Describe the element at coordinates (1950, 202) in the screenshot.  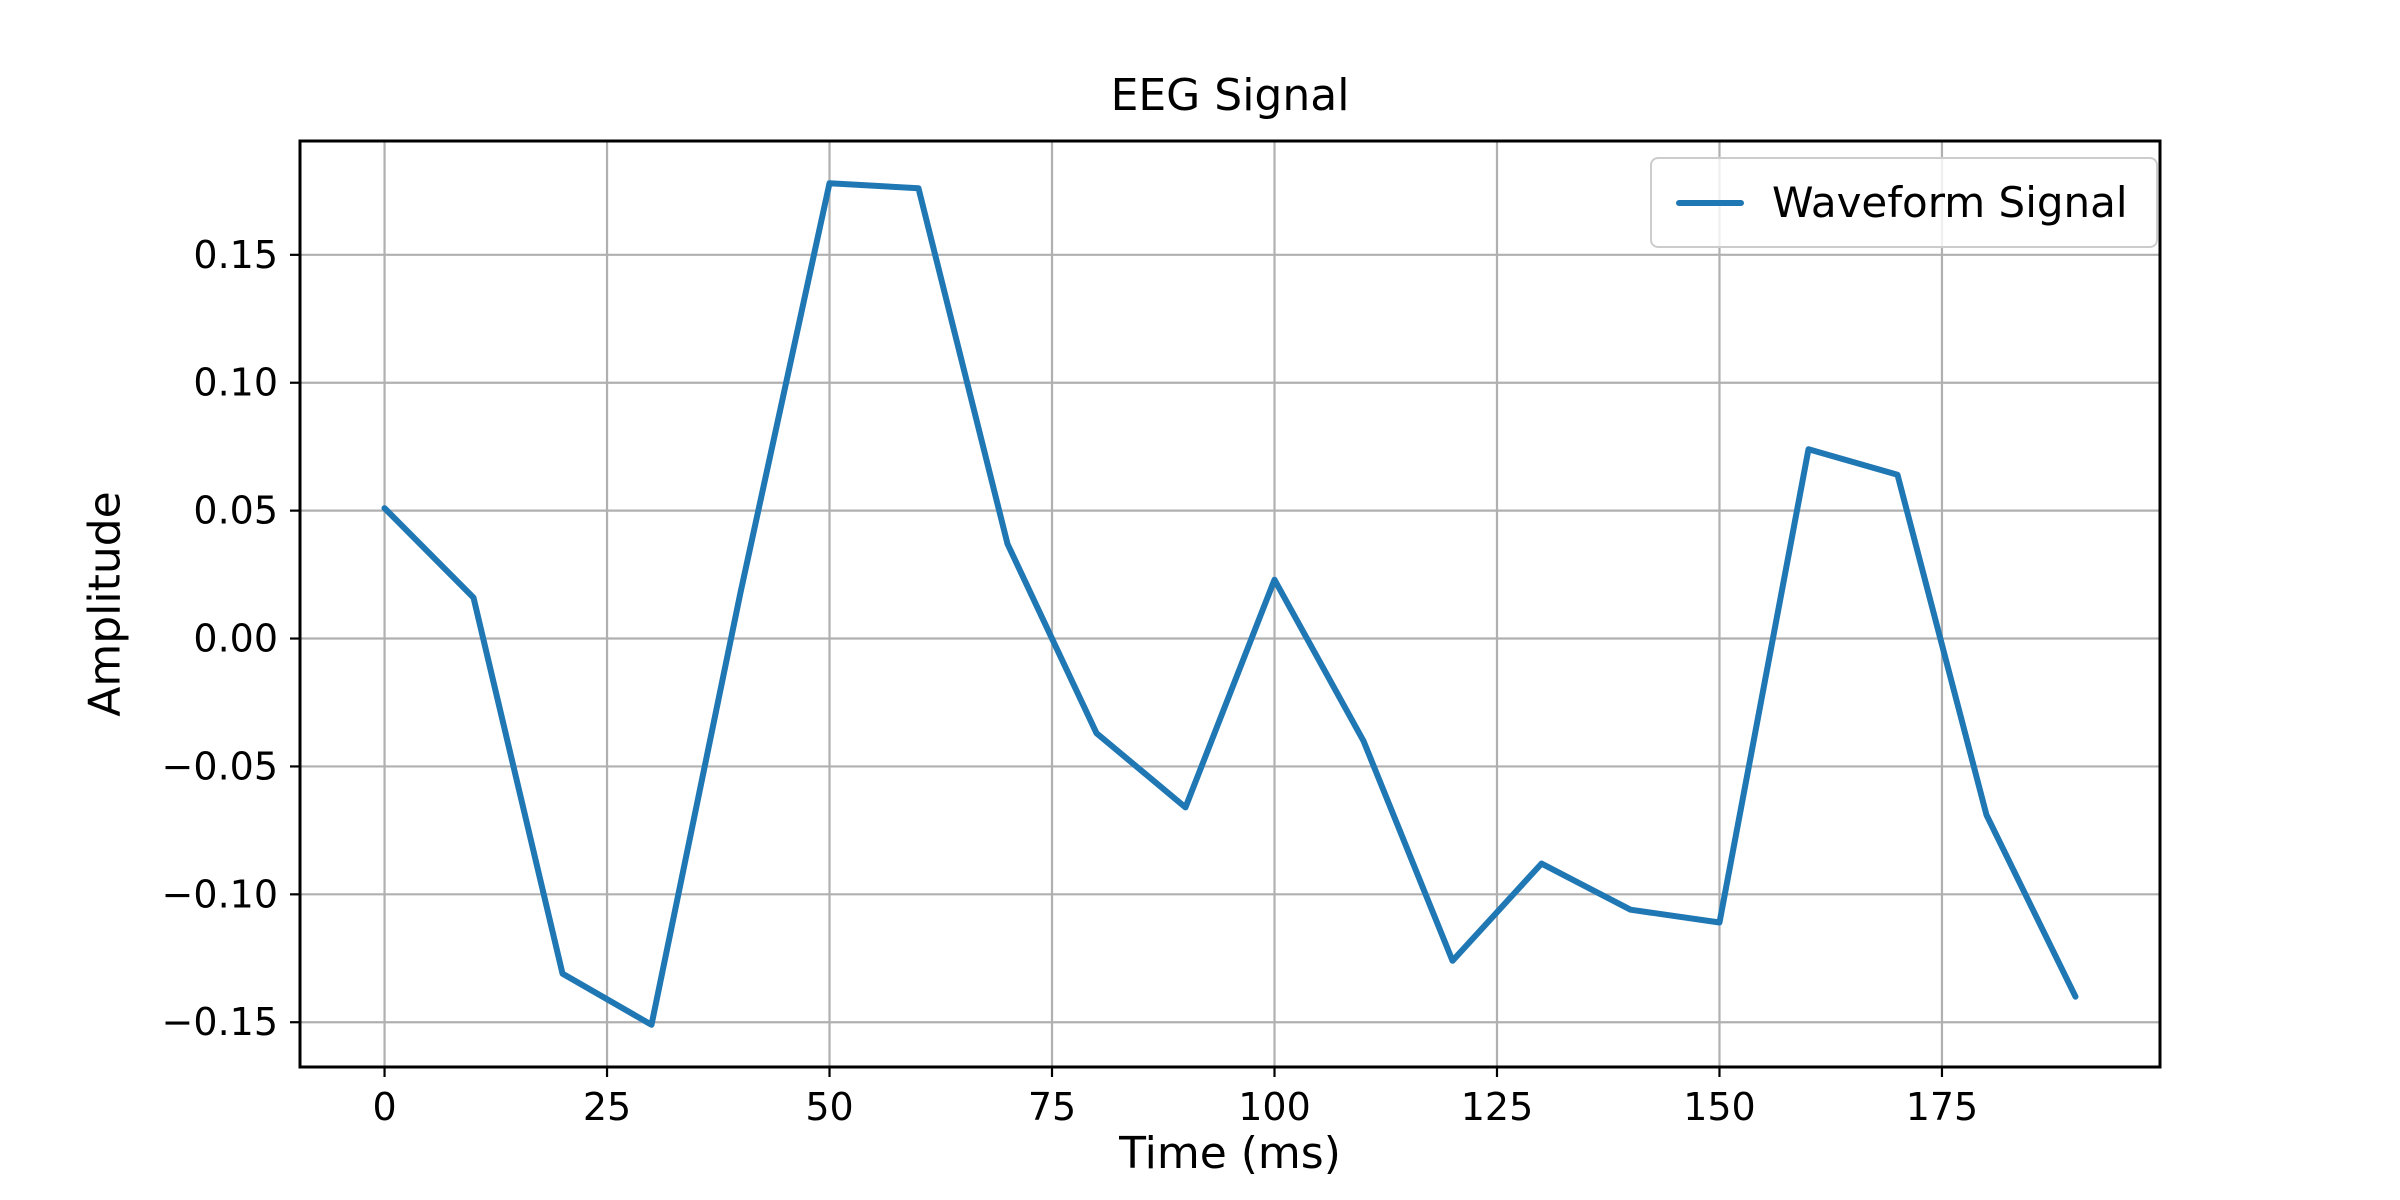
I see `legend-series-label: Waveform Signal` at that location.